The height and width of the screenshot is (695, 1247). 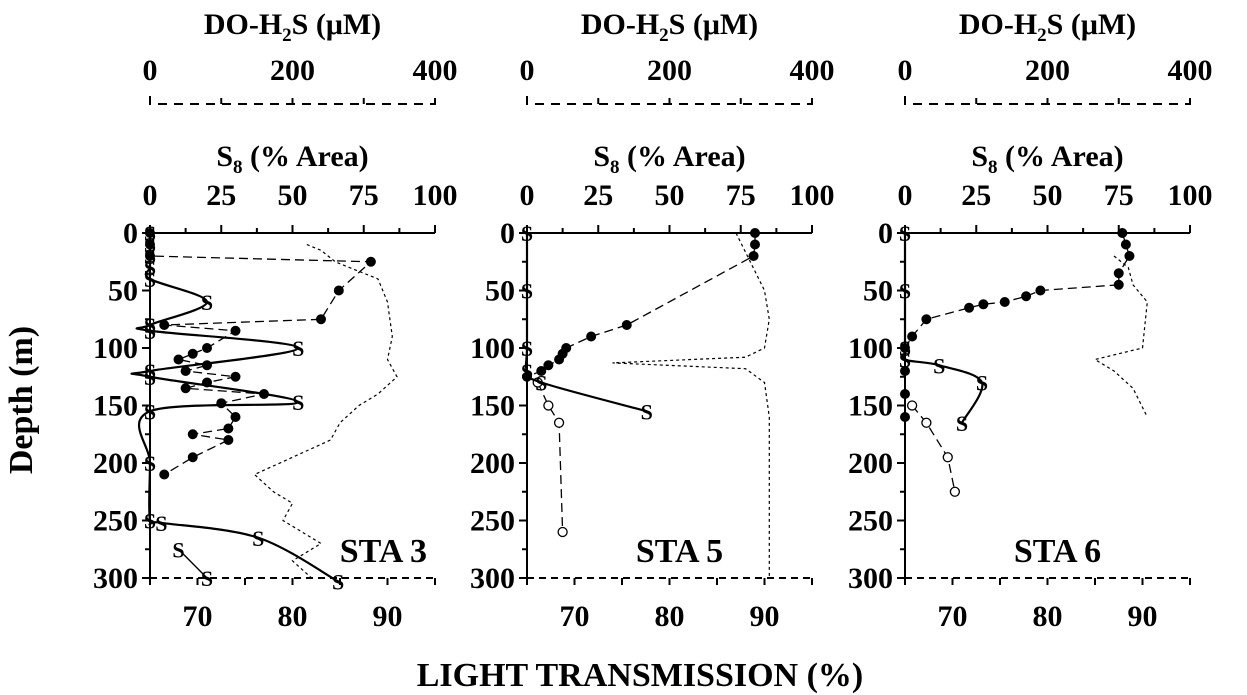 I want to click on depth-tick-label: 50, so click(x=123, y=291).